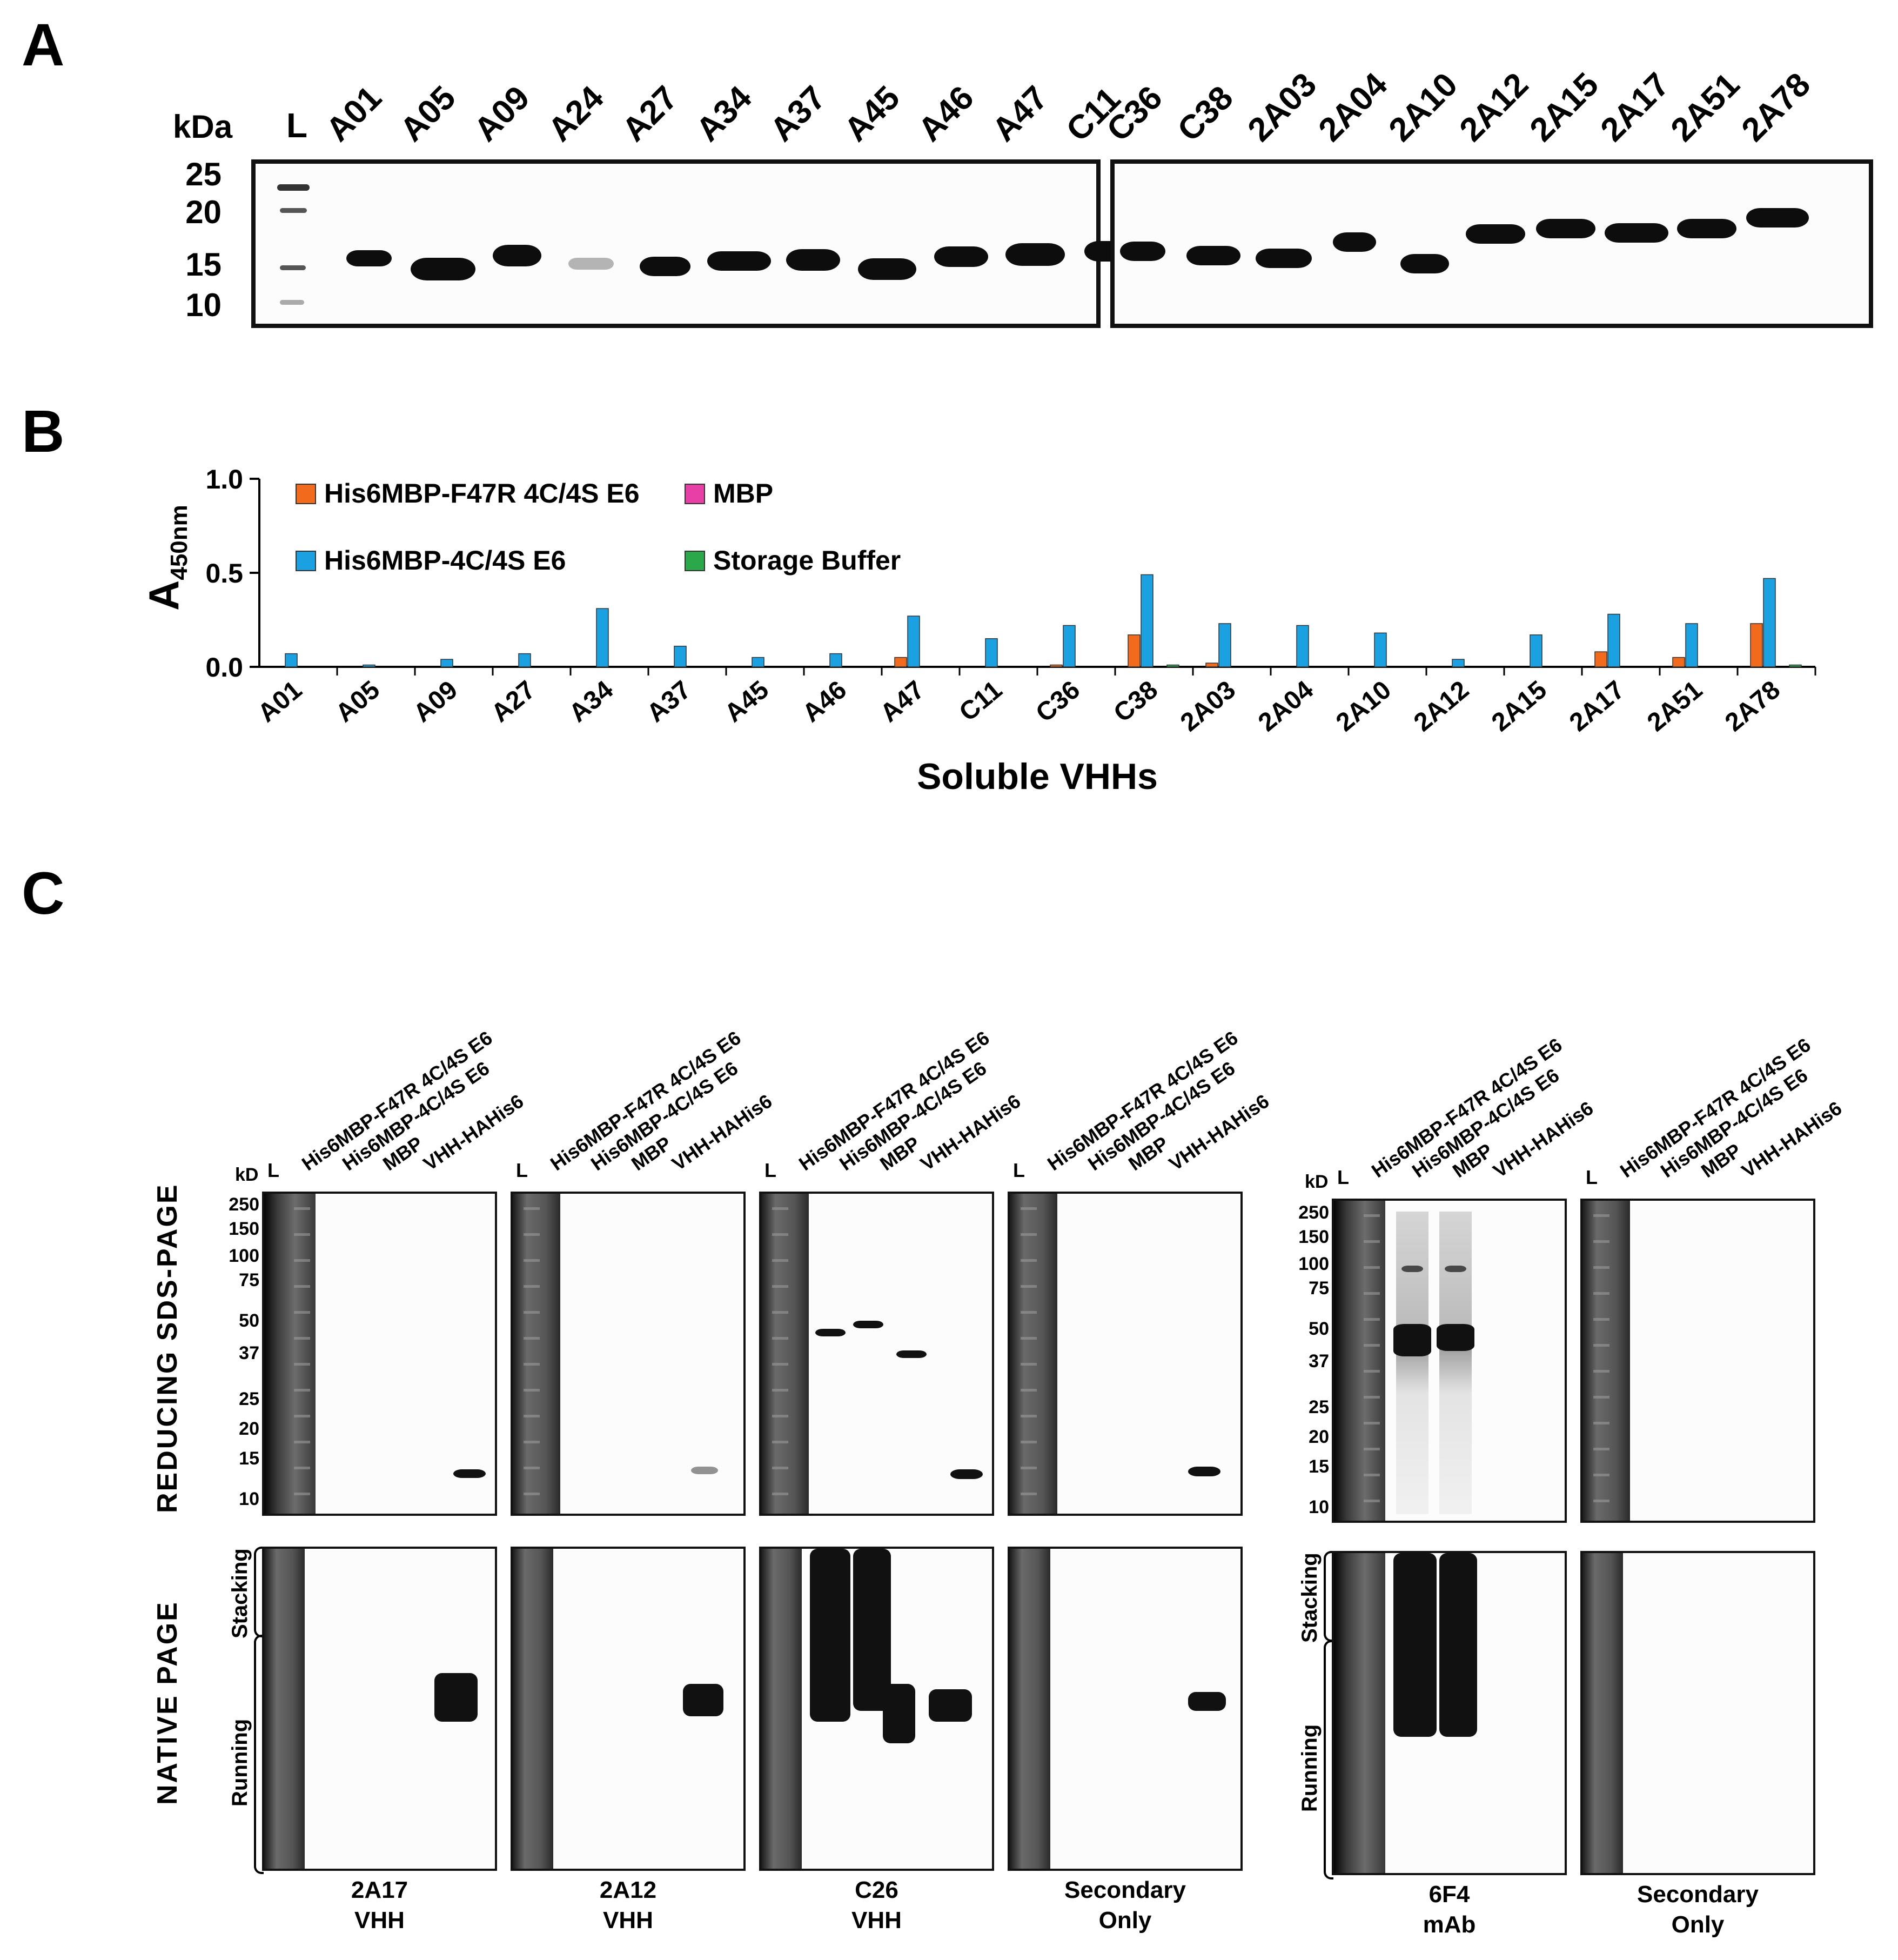 This screenshot has width=1898, height=1960. Describe the element at coordinates (224, 479) in the screenshot. I see `y-tick-label: 1.0` at that location.